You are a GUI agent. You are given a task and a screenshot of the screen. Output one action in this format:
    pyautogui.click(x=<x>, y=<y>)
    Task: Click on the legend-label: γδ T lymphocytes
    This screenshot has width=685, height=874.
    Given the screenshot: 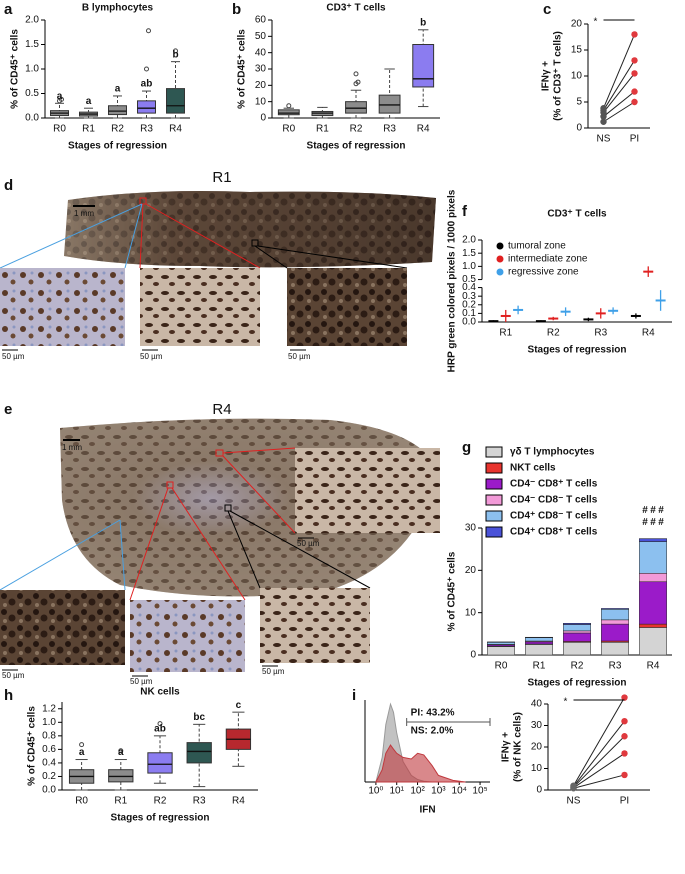 What is the action you would take?
    pyautogui.click(x=552, y=452)
    